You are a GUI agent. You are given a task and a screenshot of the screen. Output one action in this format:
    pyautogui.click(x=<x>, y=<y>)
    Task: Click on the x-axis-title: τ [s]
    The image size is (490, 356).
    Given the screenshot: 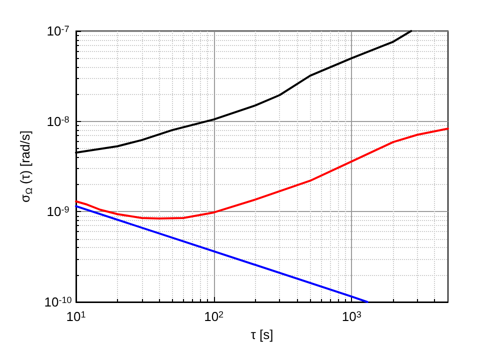 What is the action you would take?
    pyautogui.click(x=262, y=334)
    